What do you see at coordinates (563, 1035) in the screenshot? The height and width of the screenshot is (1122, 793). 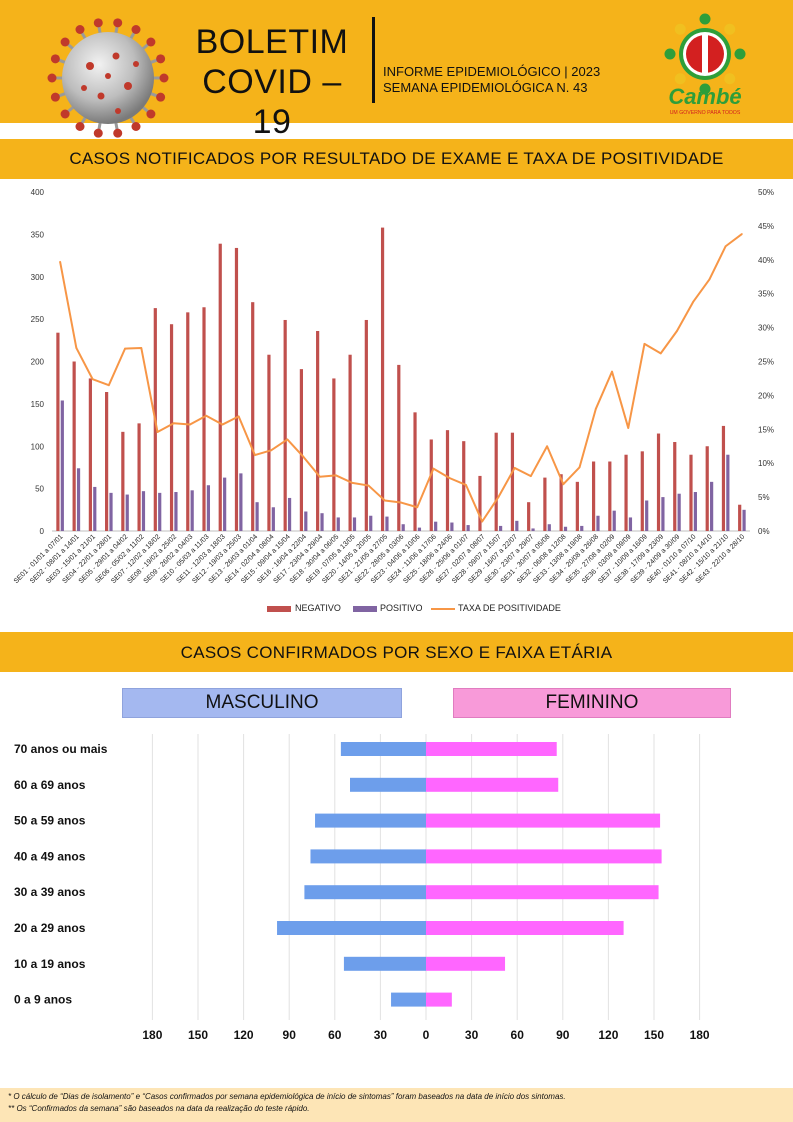 I see `x-tick-label: 90` at bounding box center [563, 1035].